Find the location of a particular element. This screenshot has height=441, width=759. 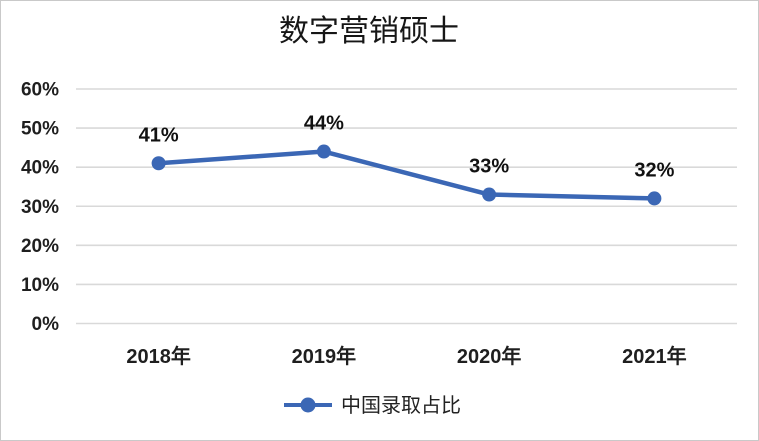

chart-title: 数字营销硕士 is located at coordinates (369, 31).